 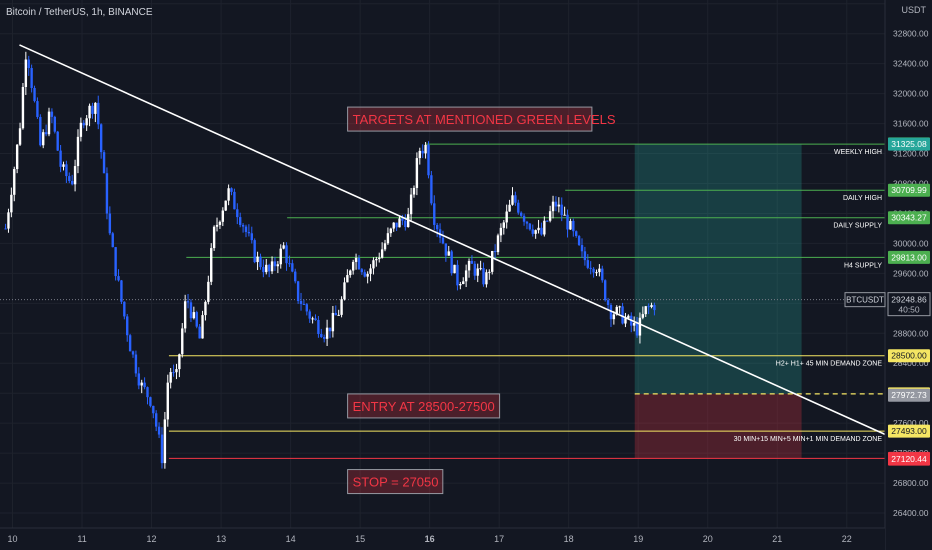 I want to click on time-tick-label: 16, so click(x=430, y=539).